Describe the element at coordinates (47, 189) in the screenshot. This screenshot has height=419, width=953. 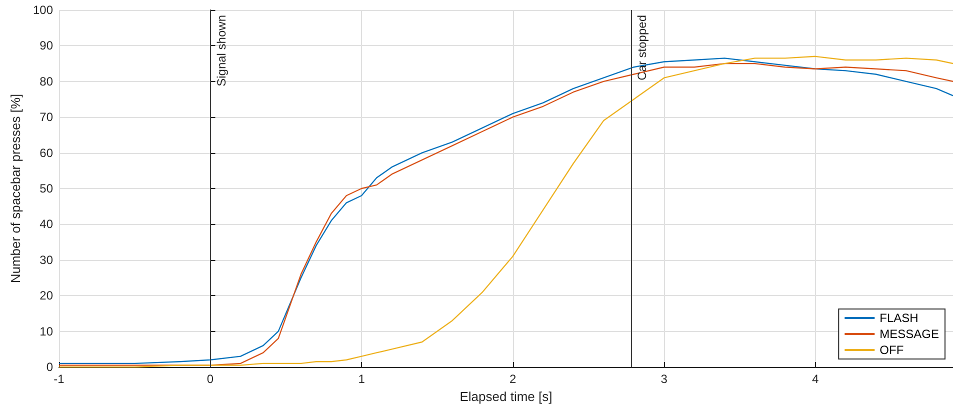
I see `y-tick-label: 50` at that location.